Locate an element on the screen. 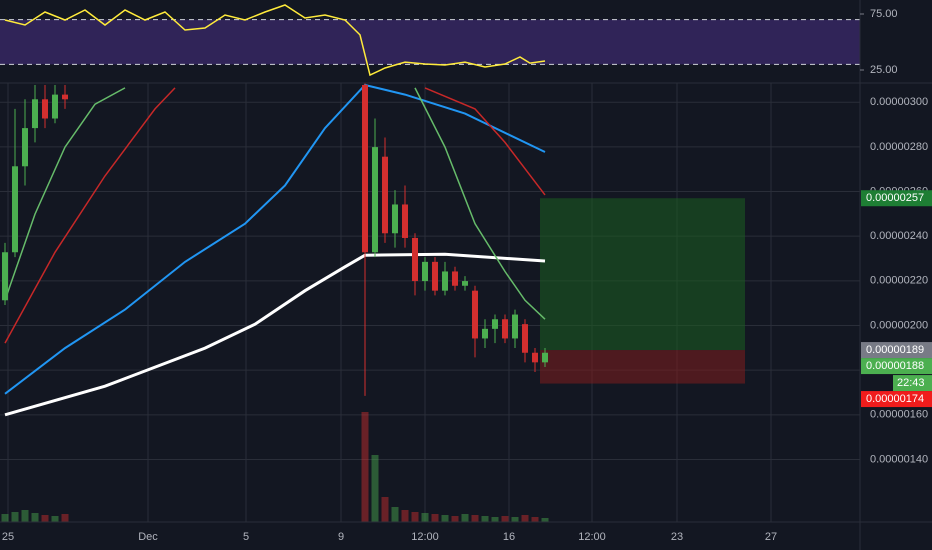 The height and width of the screenshot is (550, 932). profit-zone is located at coordinates (642, 274).